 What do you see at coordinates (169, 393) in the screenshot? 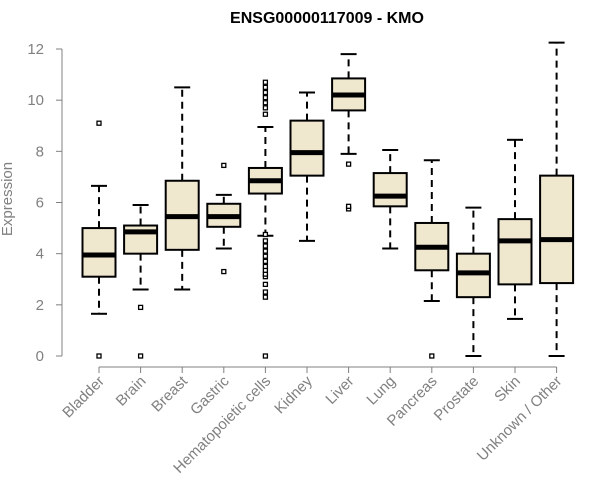
I see `x-tick-label: Breast` at bounding box center [169, 393].